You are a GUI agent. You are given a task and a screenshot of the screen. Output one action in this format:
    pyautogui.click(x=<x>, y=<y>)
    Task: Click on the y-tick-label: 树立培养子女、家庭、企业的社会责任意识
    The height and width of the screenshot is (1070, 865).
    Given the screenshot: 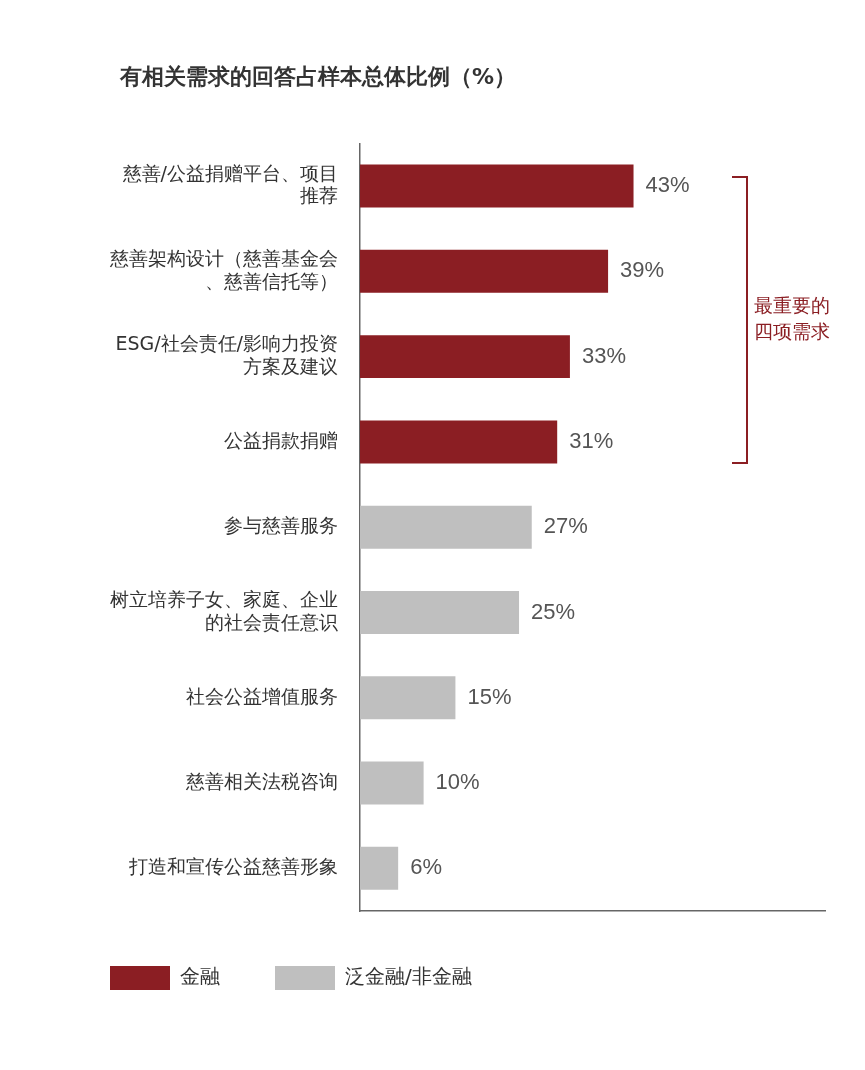 What is the action you would take?
    pyautogui.click(x=224, y=610)
    